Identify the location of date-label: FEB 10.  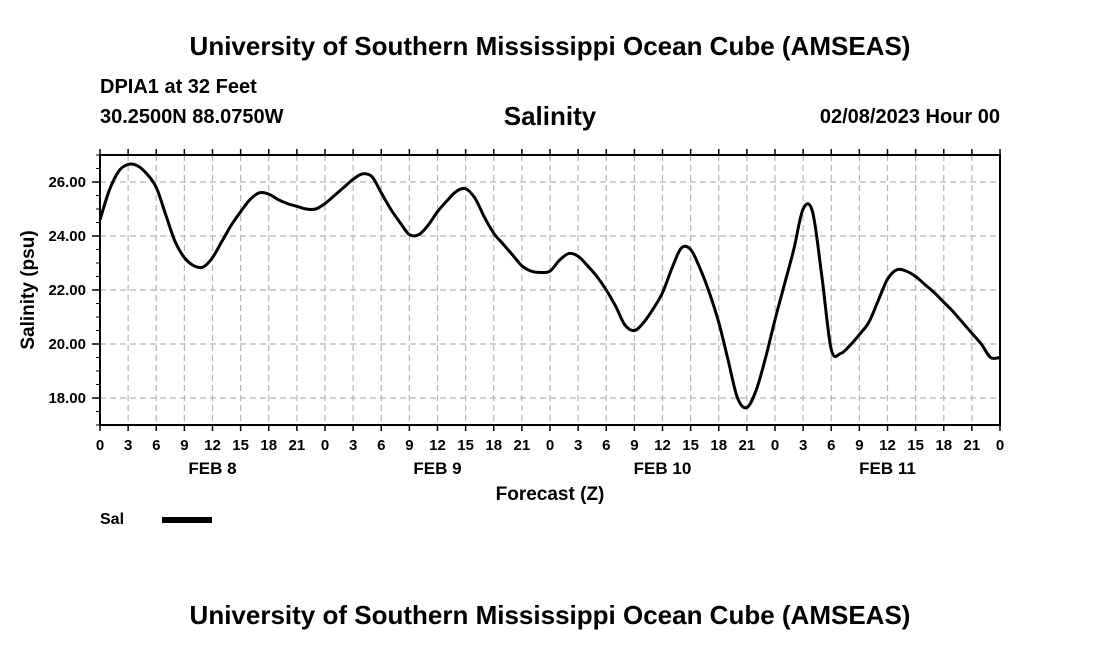
(663, 468).